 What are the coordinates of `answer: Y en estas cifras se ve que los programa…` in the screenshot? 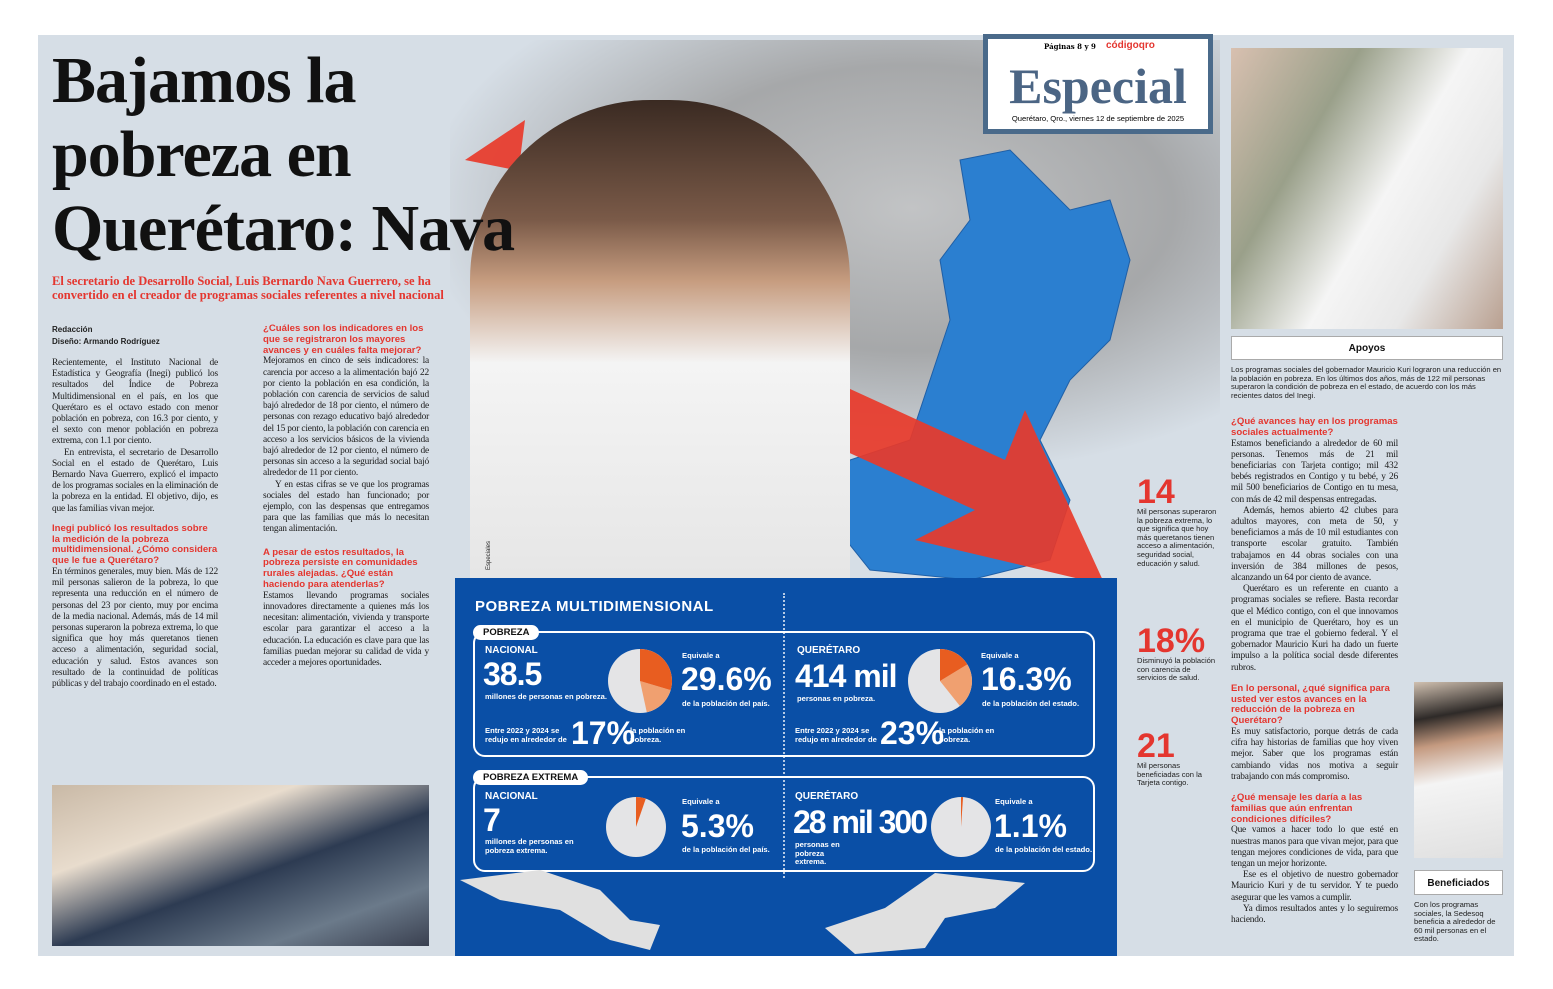 It's located at (346, 507).